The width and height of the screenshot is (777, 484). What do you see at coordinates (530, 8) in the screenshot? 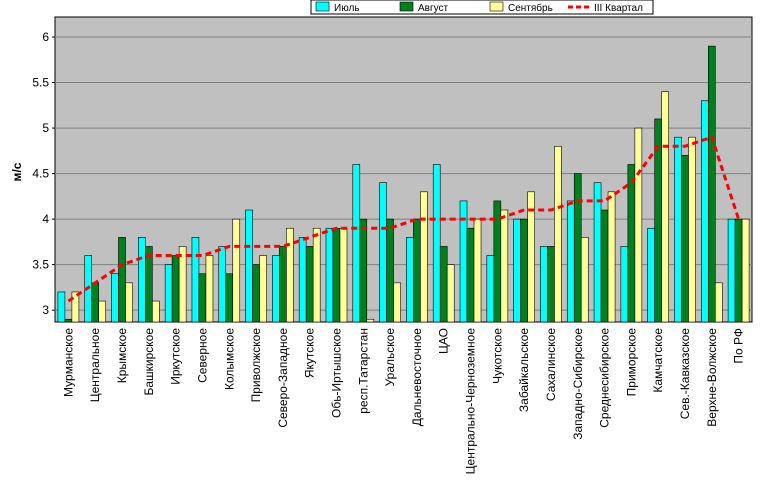
I see `legend-label: Сентябрь` at bounding box center [530, 8].